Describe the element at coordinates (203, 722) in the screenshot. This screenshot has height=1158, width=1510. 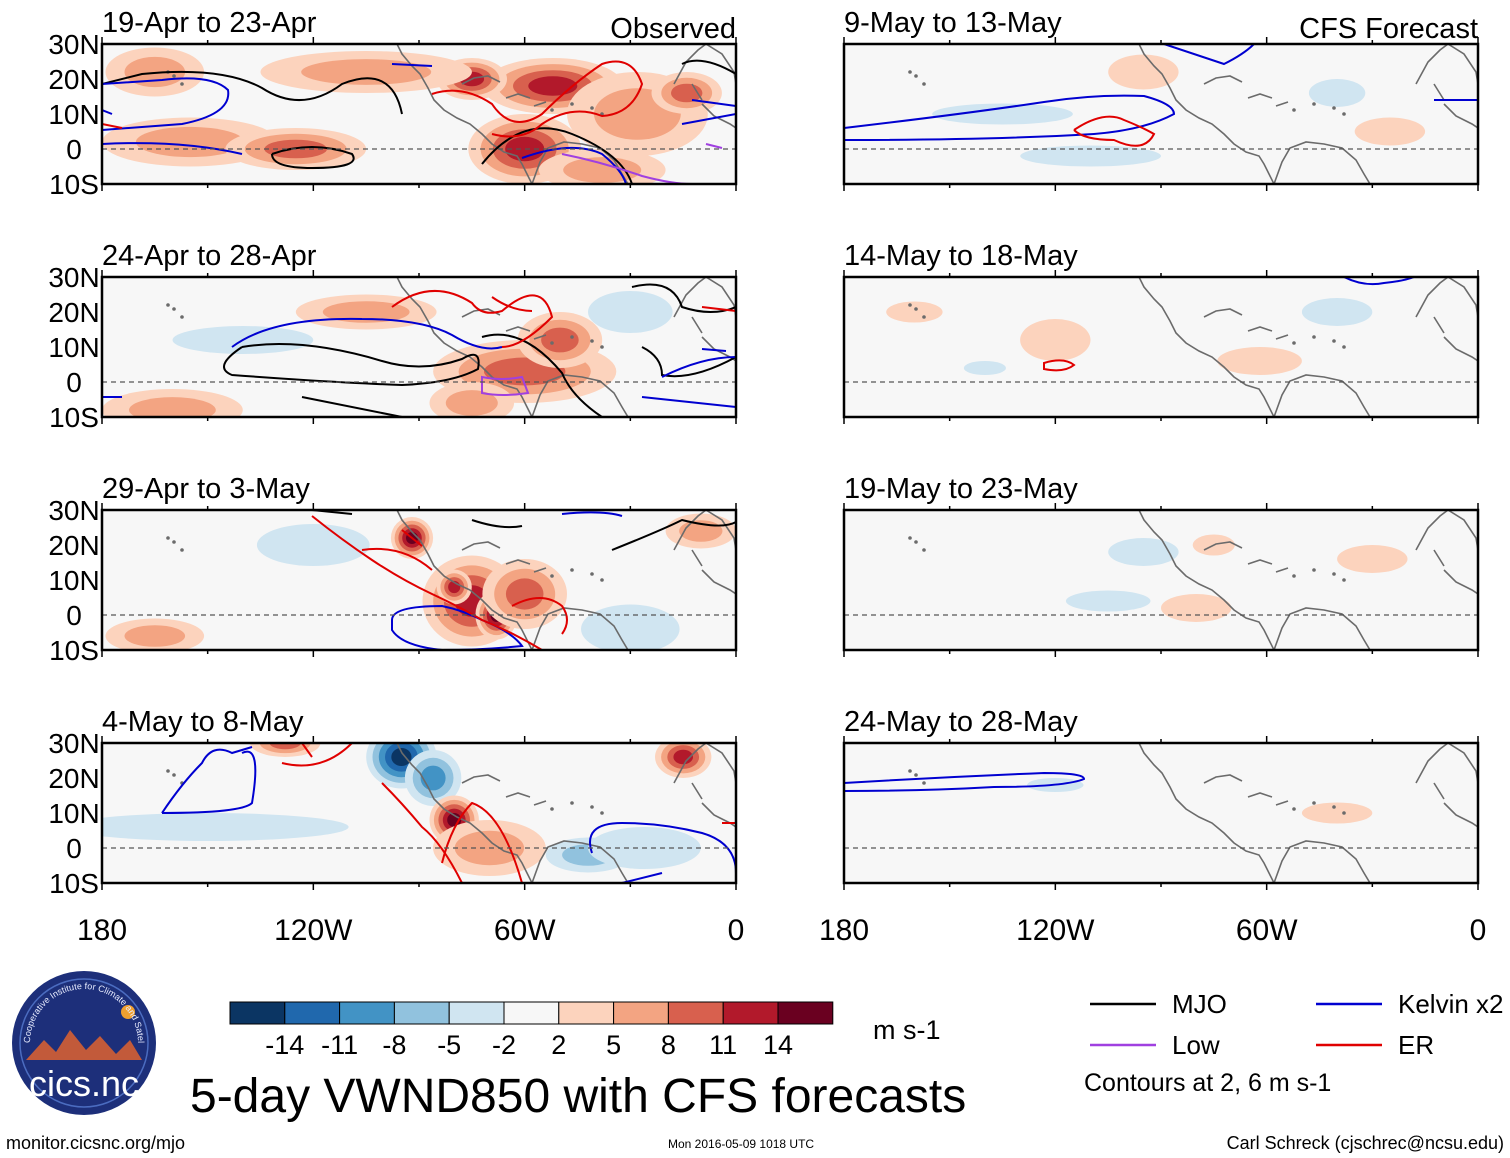
I see `panel-title: 4-May to 8-May` at that location.